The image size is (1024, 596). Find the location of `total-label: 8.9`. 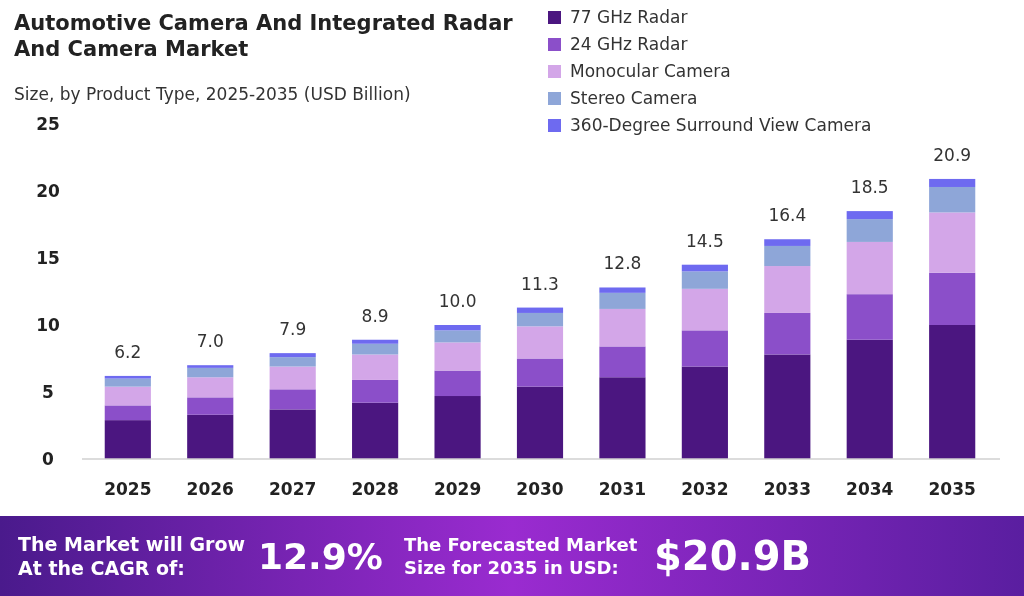

total-label: 8.9 is located at coordinates (375, 315).